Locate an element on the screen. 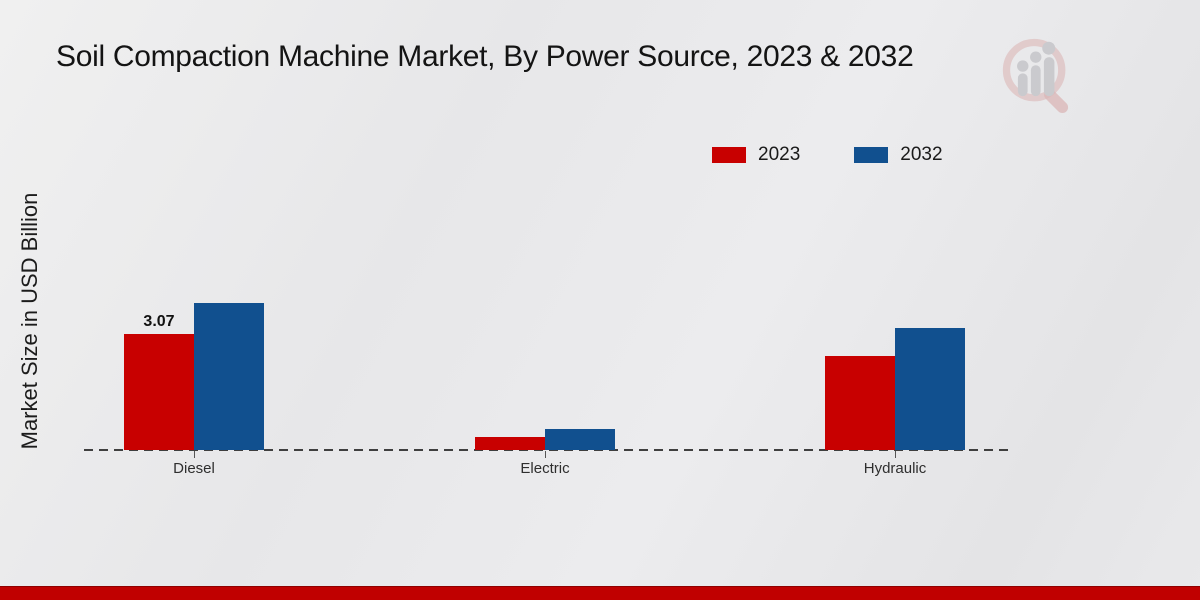 Image resolution: width=1200 pixels, height=600 pixels. legend-item-2023: 2023 is located at coordinates (756, 155).